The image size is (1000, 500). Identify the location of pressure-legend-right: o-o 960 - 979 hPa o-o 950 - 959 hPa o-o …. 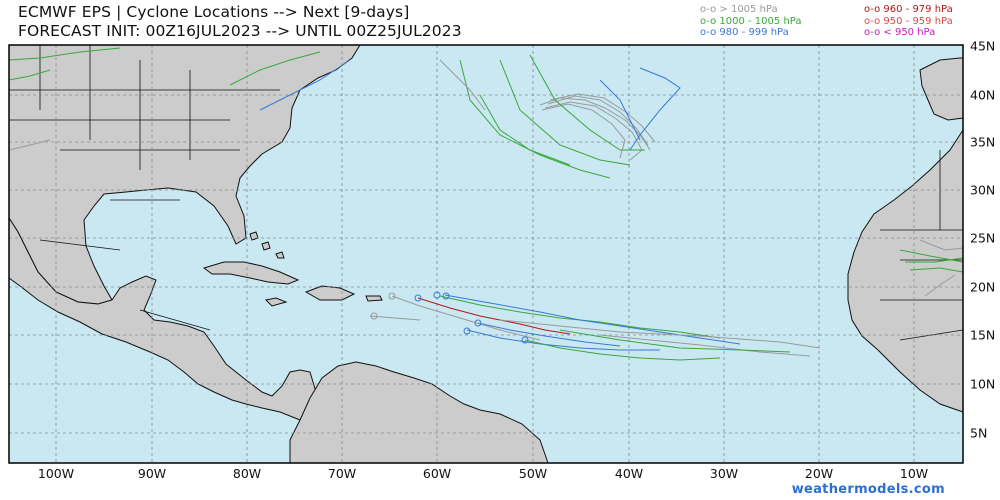
(908, 21).